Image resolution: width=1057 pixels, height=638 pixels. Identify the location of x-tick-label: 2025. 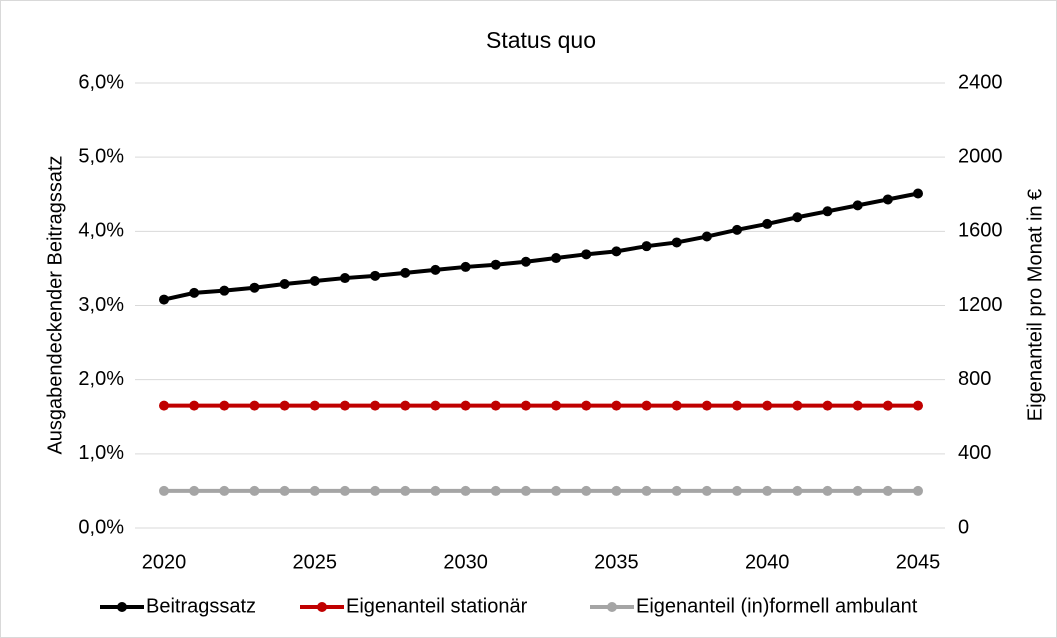
(315, 562).